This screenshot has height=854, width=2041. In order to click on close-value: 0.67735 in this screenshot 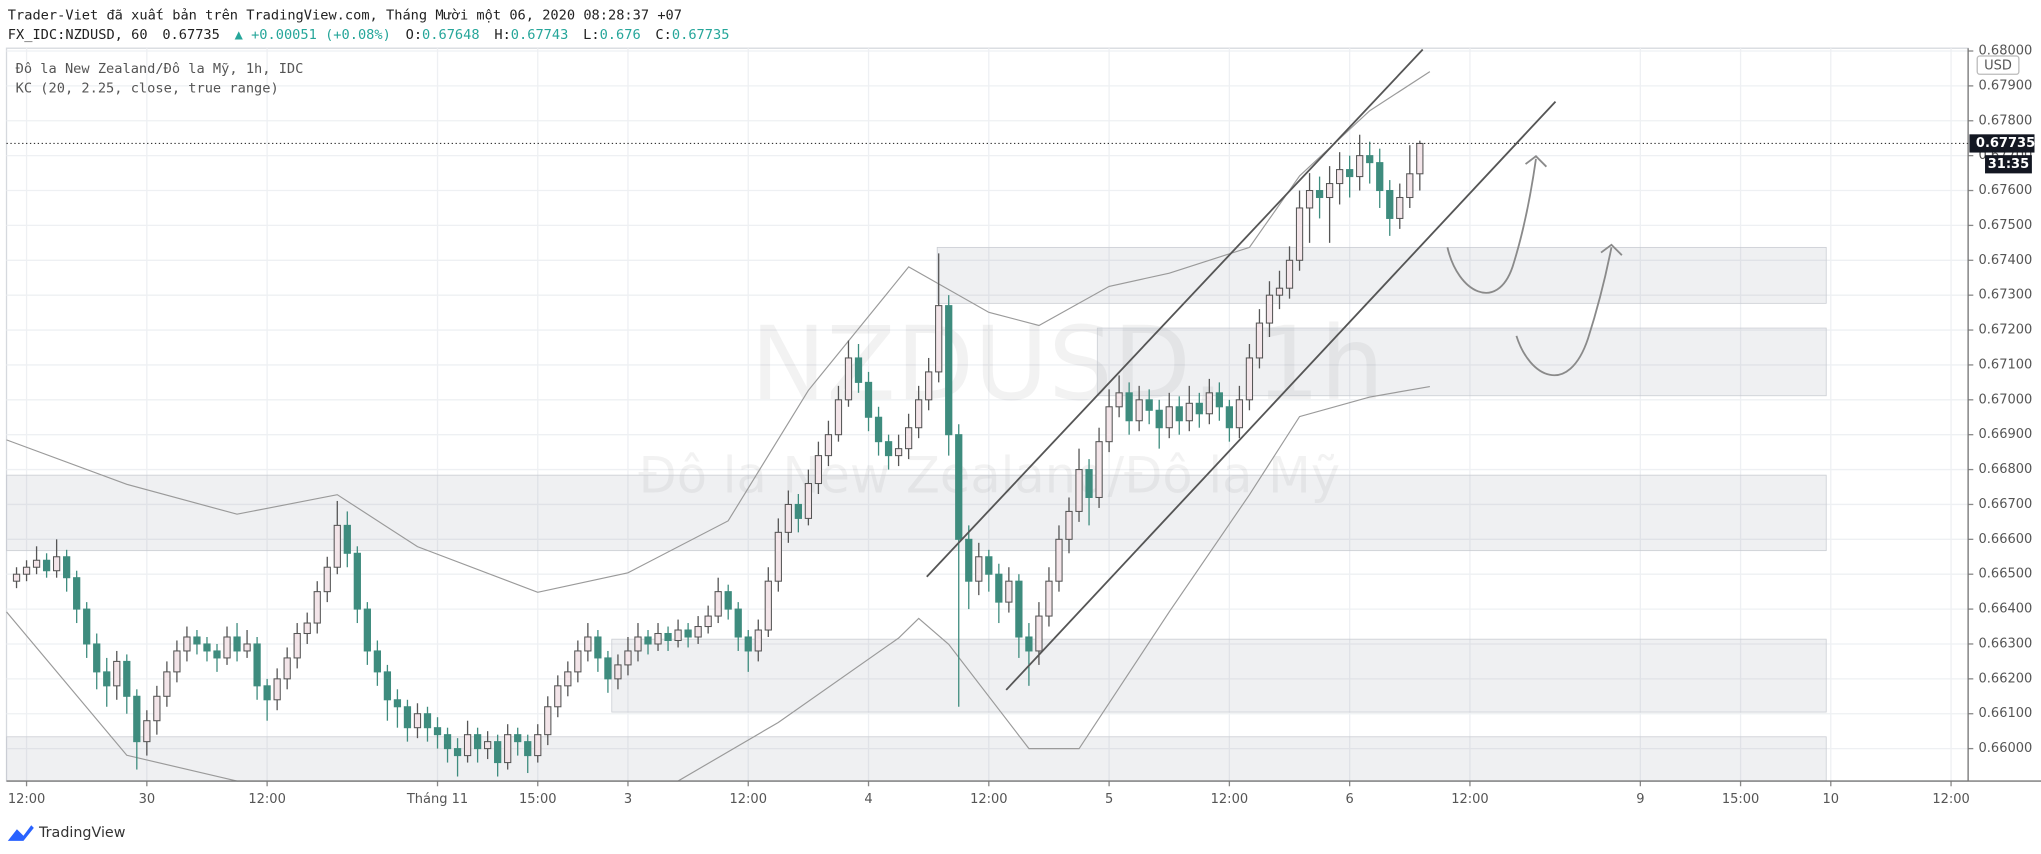, I will do `click(701, 35)`.